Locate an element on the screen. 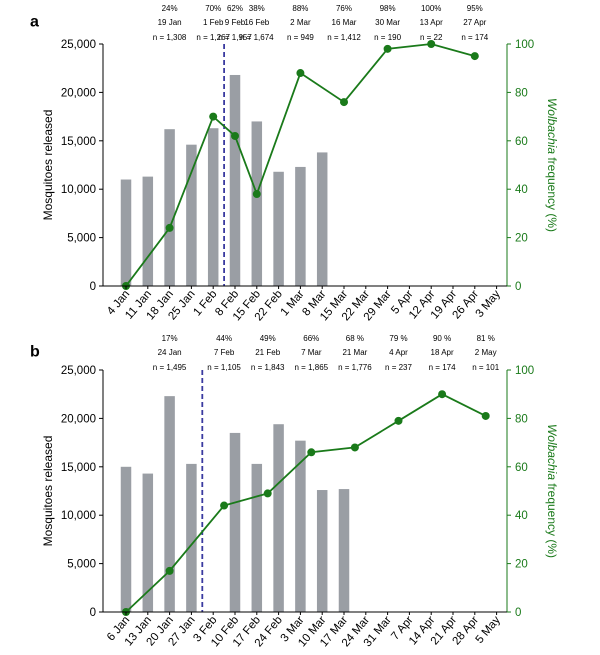 This screenshot has height=655, width=600. annotation-percent: 66% is located at coordinates (311, 338).